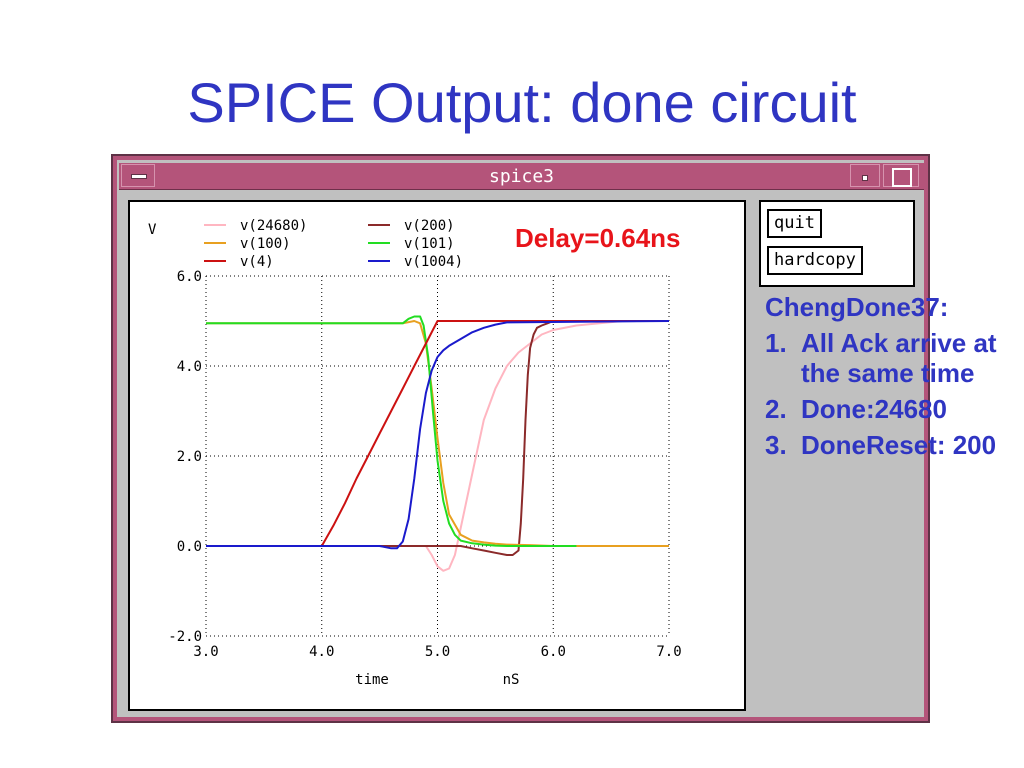 Image resolution: width=1024 pixels, height=768 pixels. I want to click on legend-label: v(4), so click(257, 262).